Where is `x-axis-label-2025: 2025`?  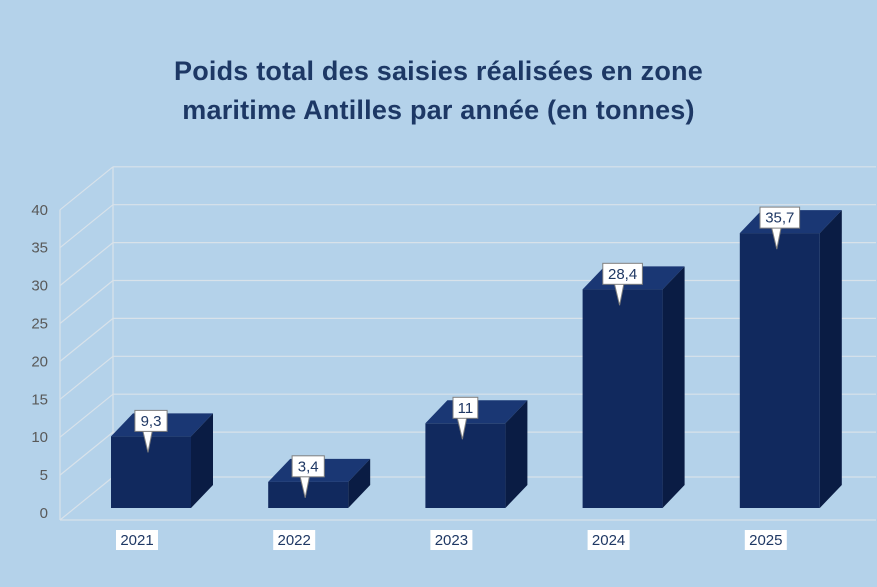
x-axis-label-2025: 2025 is located at coordinates (765, 540).